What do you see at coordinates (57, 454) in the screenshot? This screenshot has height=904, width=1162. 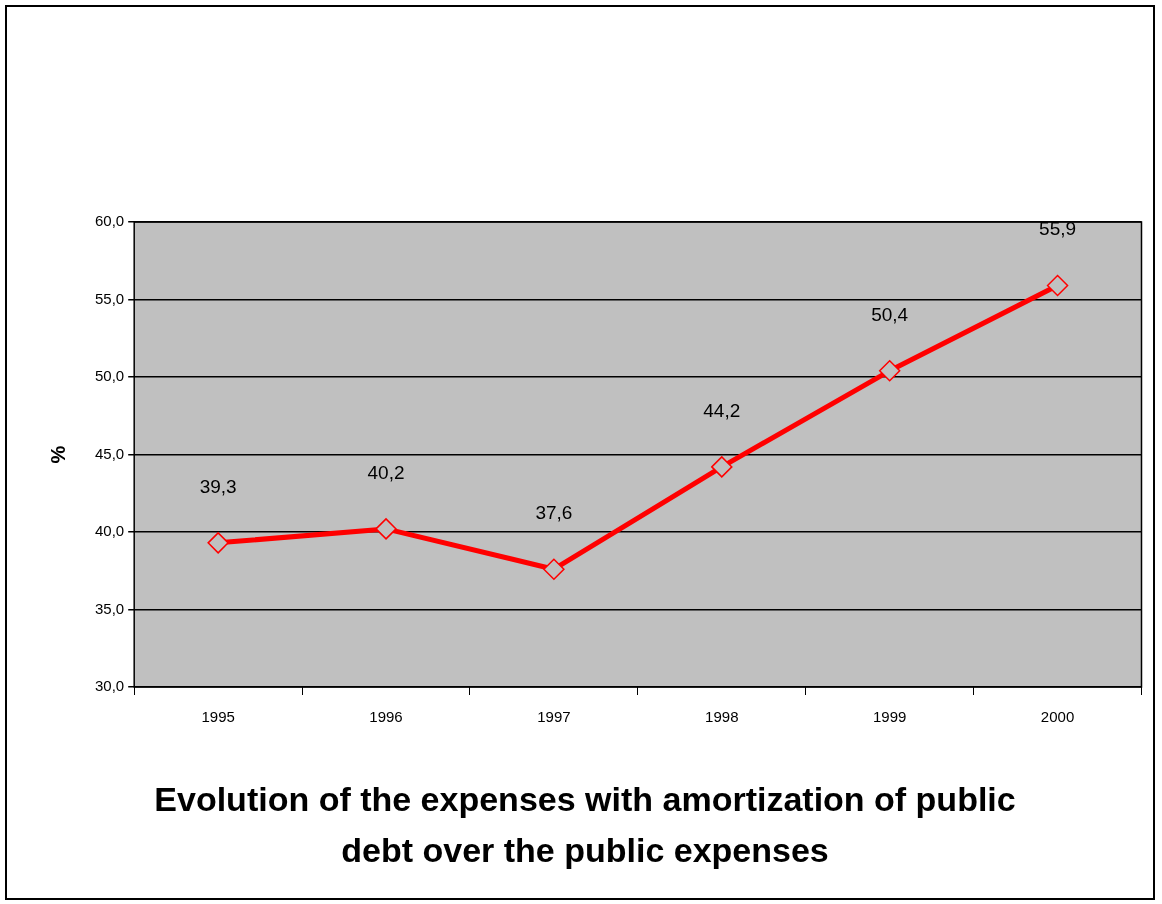 I see `y-axis-title: %` at bounding box center [57, 454].